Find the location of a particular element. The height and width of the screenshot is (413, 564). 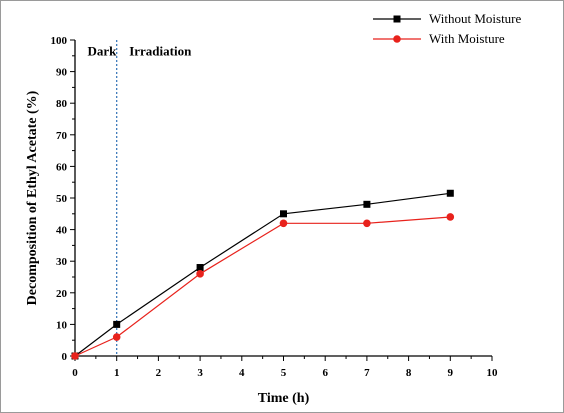

x-tick-label: 5 is located at coordinates (284, 373).